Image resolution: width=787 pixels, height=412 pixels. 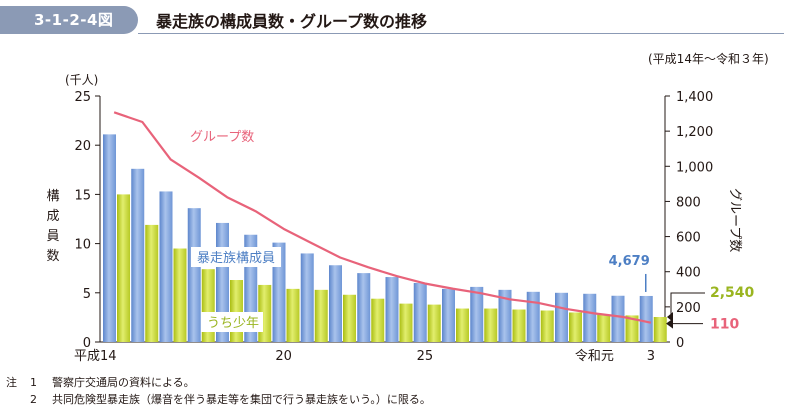 What do you see at coordinates (95, 356) in the screenshot?
I see `x-tick-label: 平成14` at bounding box center [95, 356].